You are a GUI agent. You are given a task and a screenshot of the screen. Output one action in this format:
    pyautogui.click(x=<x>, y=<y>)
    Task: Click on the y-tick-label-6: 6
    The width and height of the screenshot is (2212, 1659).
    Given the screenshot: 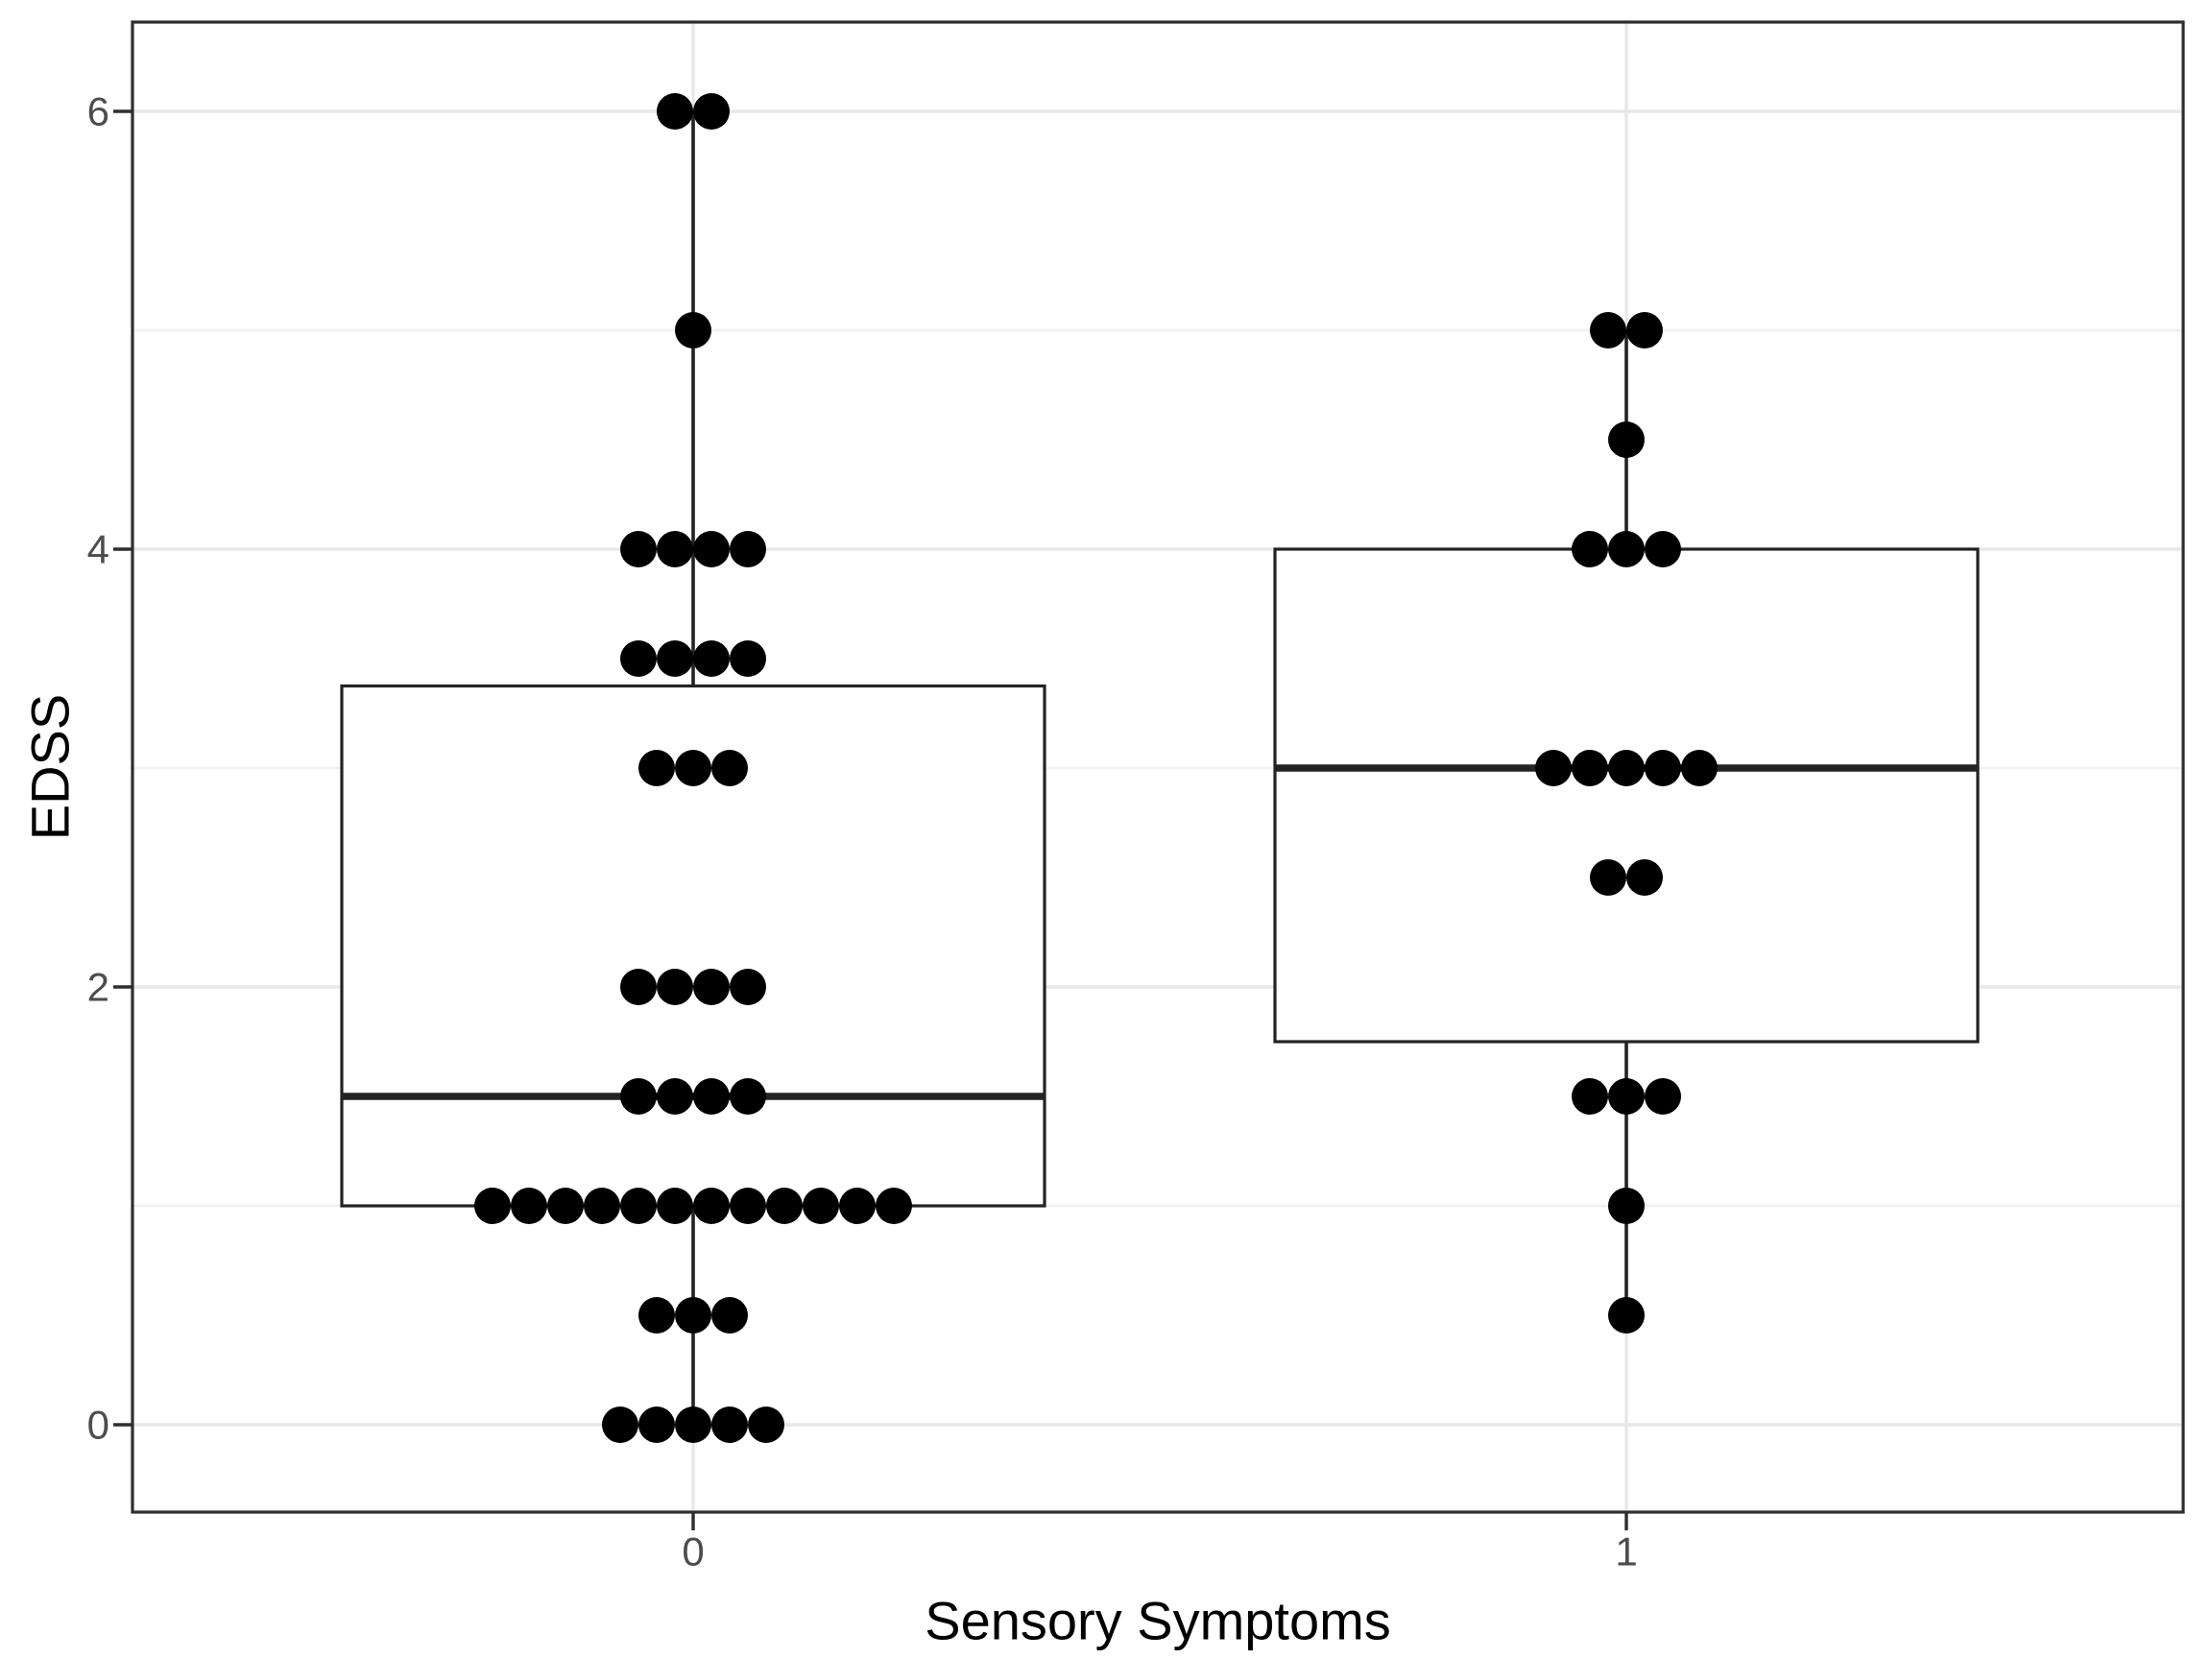 What is the action you would take?
    pyautogui.click(x=98, y=111)
    